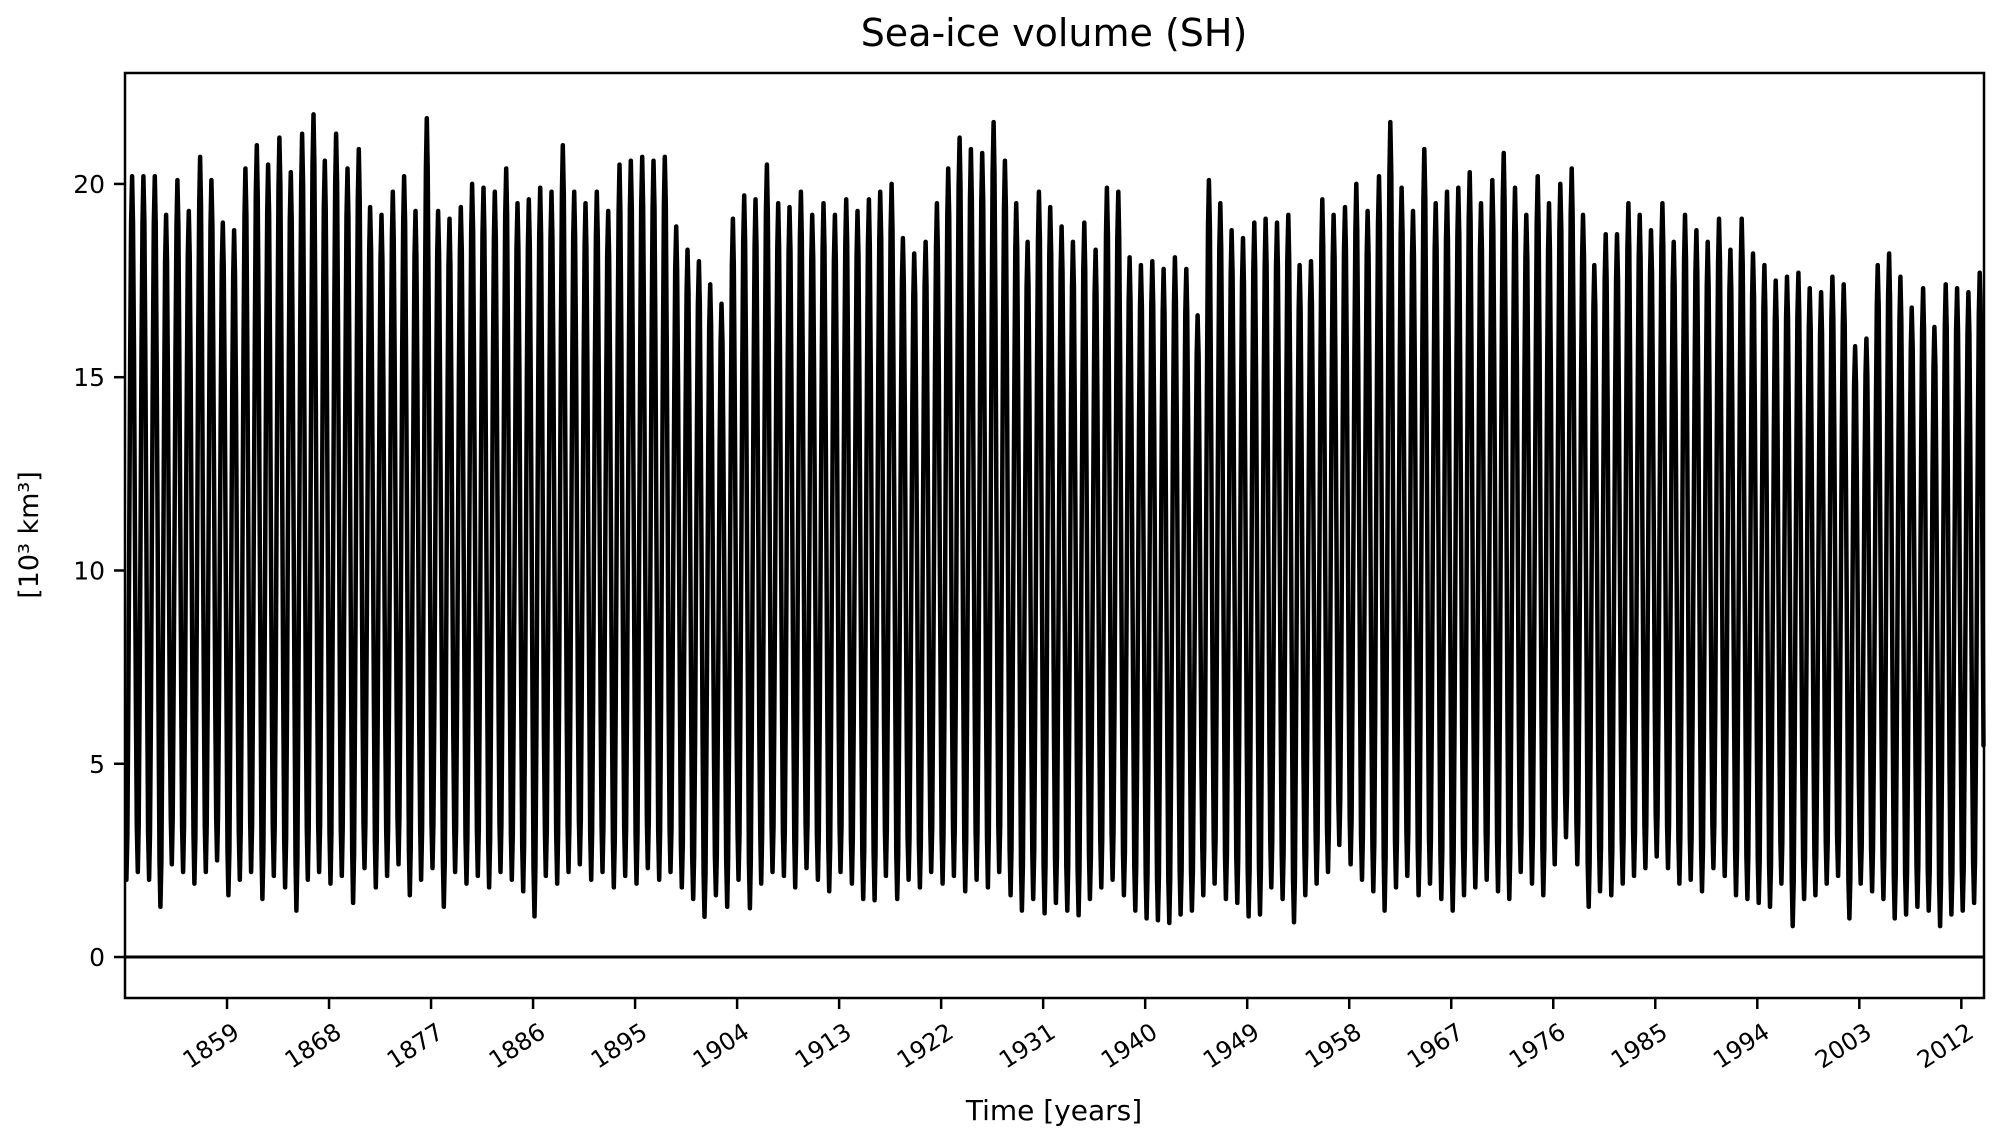 The width and height of the screenshot is (2008, 1141). What do you see at coordinates (89, 570) in the screenshot?
I see `y-tick-label: 10` at bounding box center [89, 570].